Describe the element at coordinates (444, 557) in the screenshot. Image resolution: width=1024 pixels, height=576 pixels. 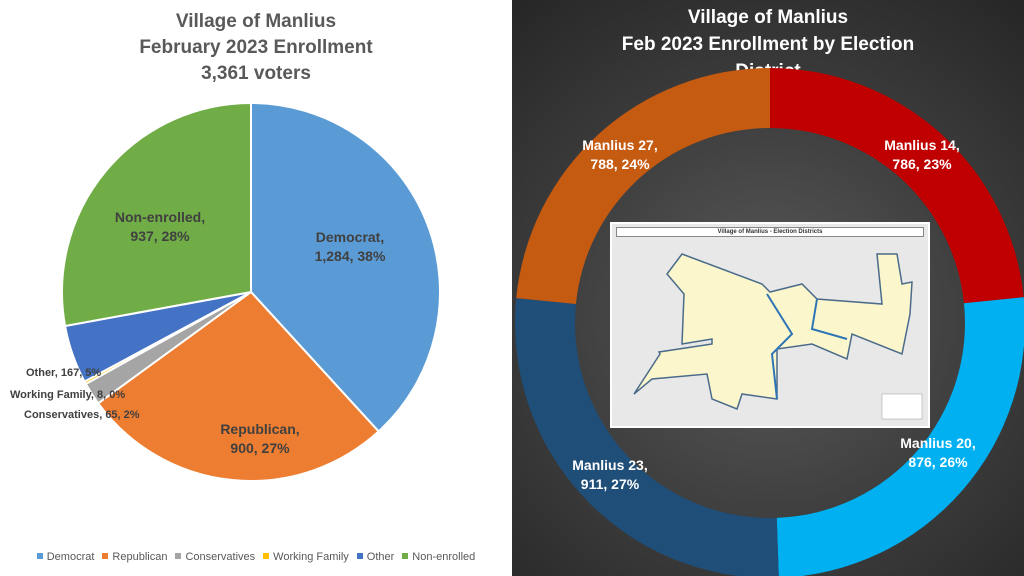
I see `legend-label: Non-enrolled` at that location.